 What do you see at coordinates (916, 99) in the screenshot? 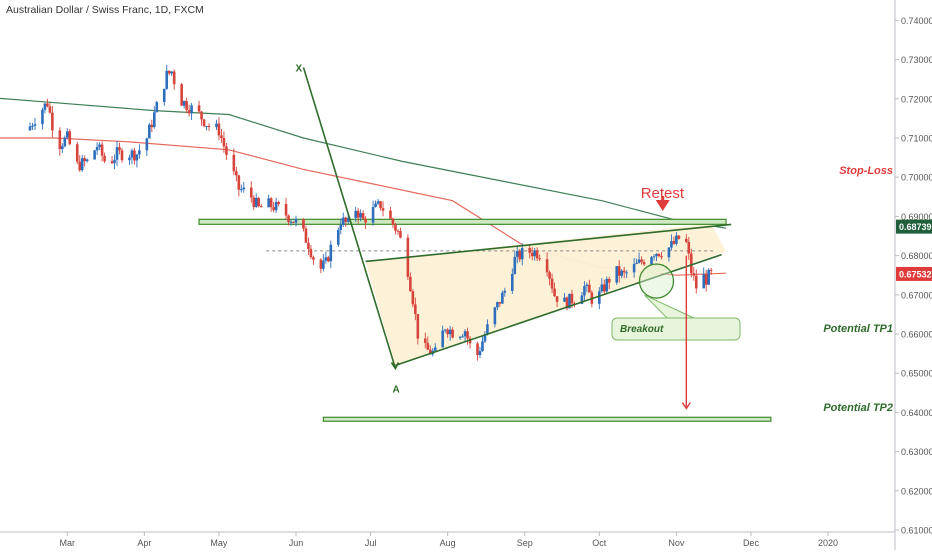
I see `y-tick-label: 0.72000` at bounding box center [916, 99].